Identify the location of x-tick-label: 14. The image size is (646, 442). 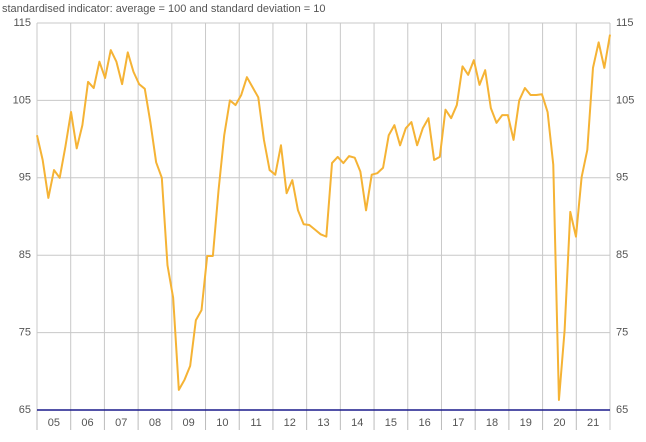
(357, 423).